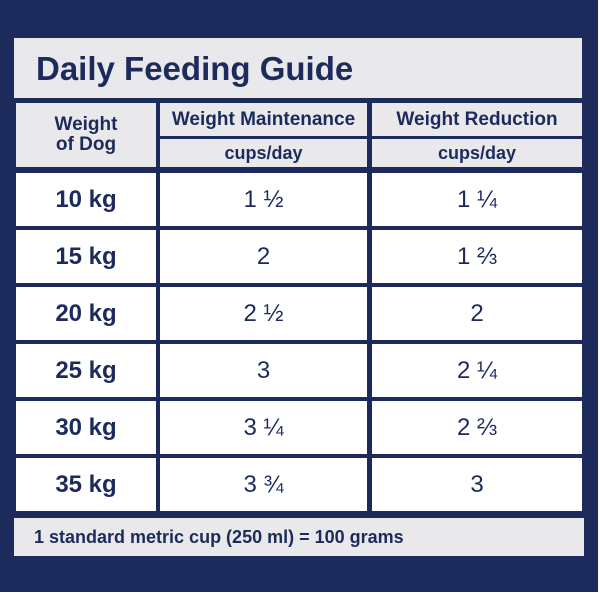 Image resolution: width=600 pixels, height=595 pixels. Describe the element at coordinates (477, 427) in the screenshot. I see `row-reduction-30kg: 2 ⅔` at that location.